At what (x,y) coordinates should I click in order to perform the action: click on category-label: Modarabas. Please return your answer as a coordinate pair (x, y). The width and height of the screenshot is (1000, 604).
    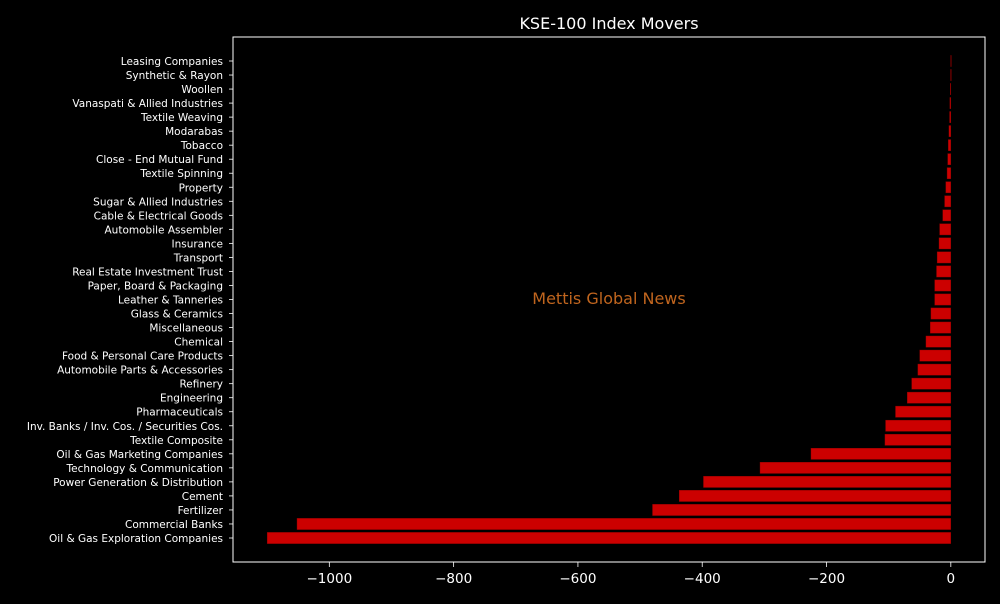
    Looking at the image, I should click on (194, 132).